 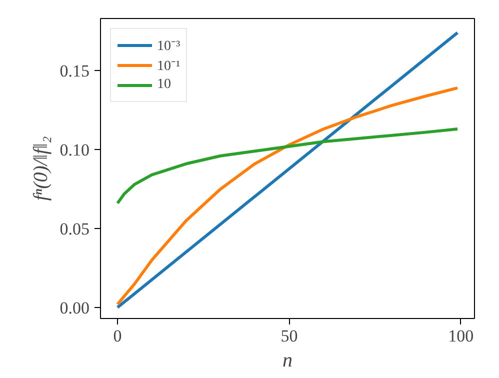 What do you see at coordinates (287, 166) in the screenshot?
I see `line-series` at bounding box center [287, 166].